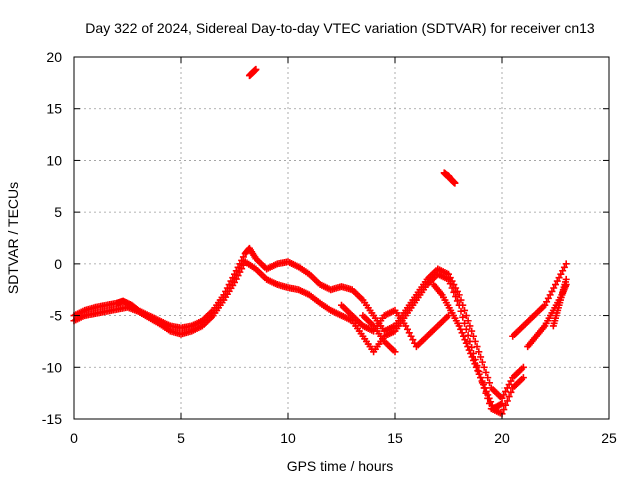  Describe the element at coordinates (58, 212) in the screenshot. I see `y-tick-label: 5` at that location.